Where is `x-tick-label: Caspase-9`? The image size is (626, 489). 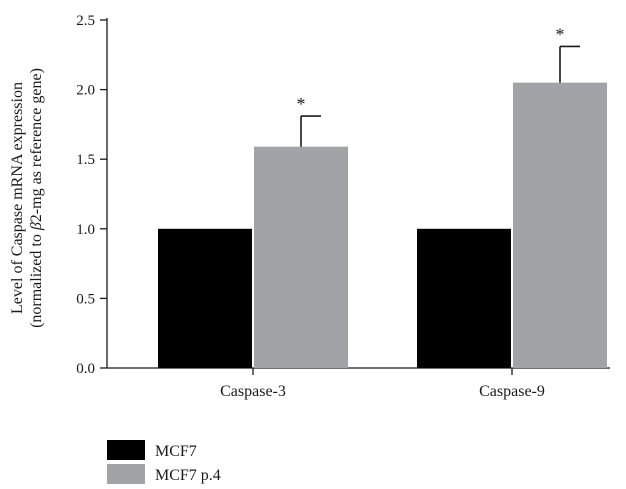
x-tick-label: Caspase-9 is located at coordinates (512, 391).